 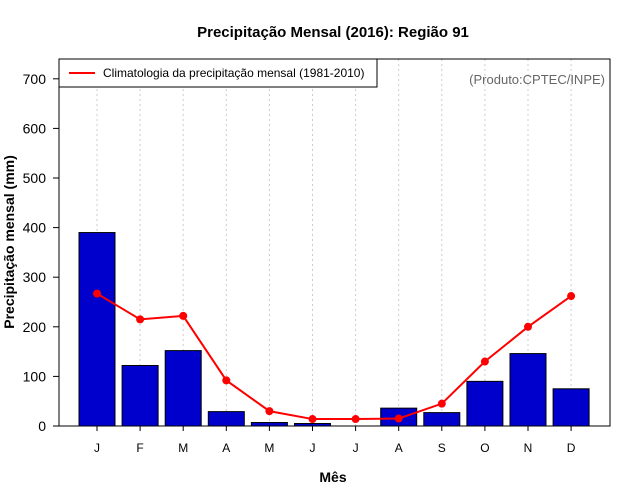 I want to click on credit-text: (Produto:CPTEC/INPE), so click(x=537, y=79).